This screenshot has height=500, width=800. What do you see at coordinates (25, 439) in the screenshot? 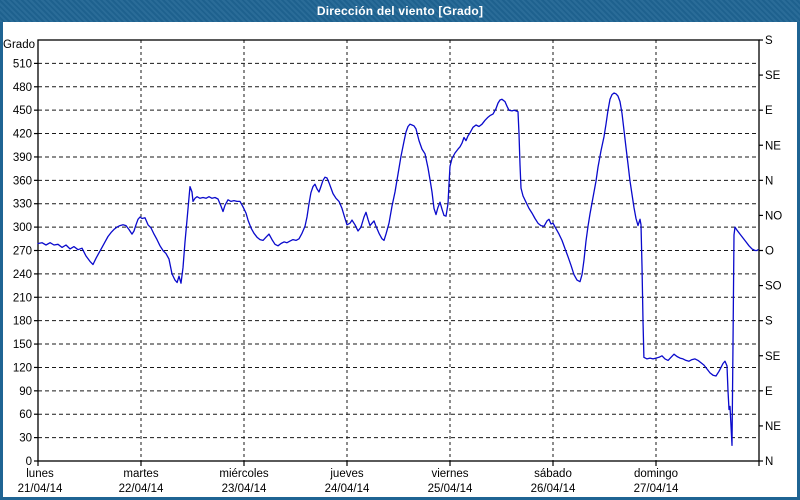
I see `y-left-tick-label: 30` at bounding box center [25, 439].